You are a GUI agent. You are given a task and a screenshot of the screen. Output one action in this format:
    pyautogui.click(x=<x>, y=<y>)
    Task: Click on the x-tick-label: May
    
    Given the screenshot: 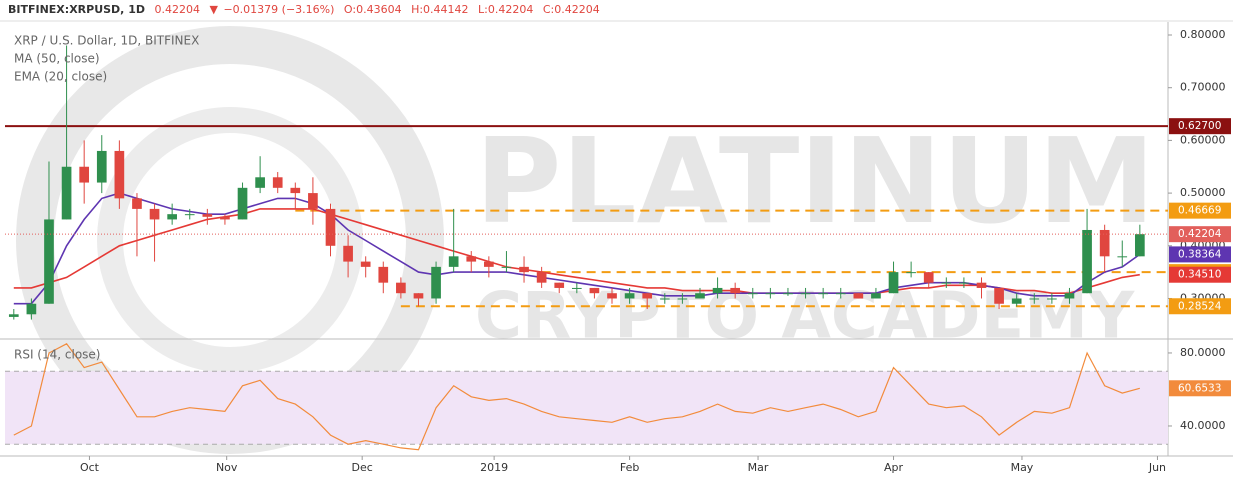 What is the action you would take?
    pyautogui.click(x=1022, y=467)
    